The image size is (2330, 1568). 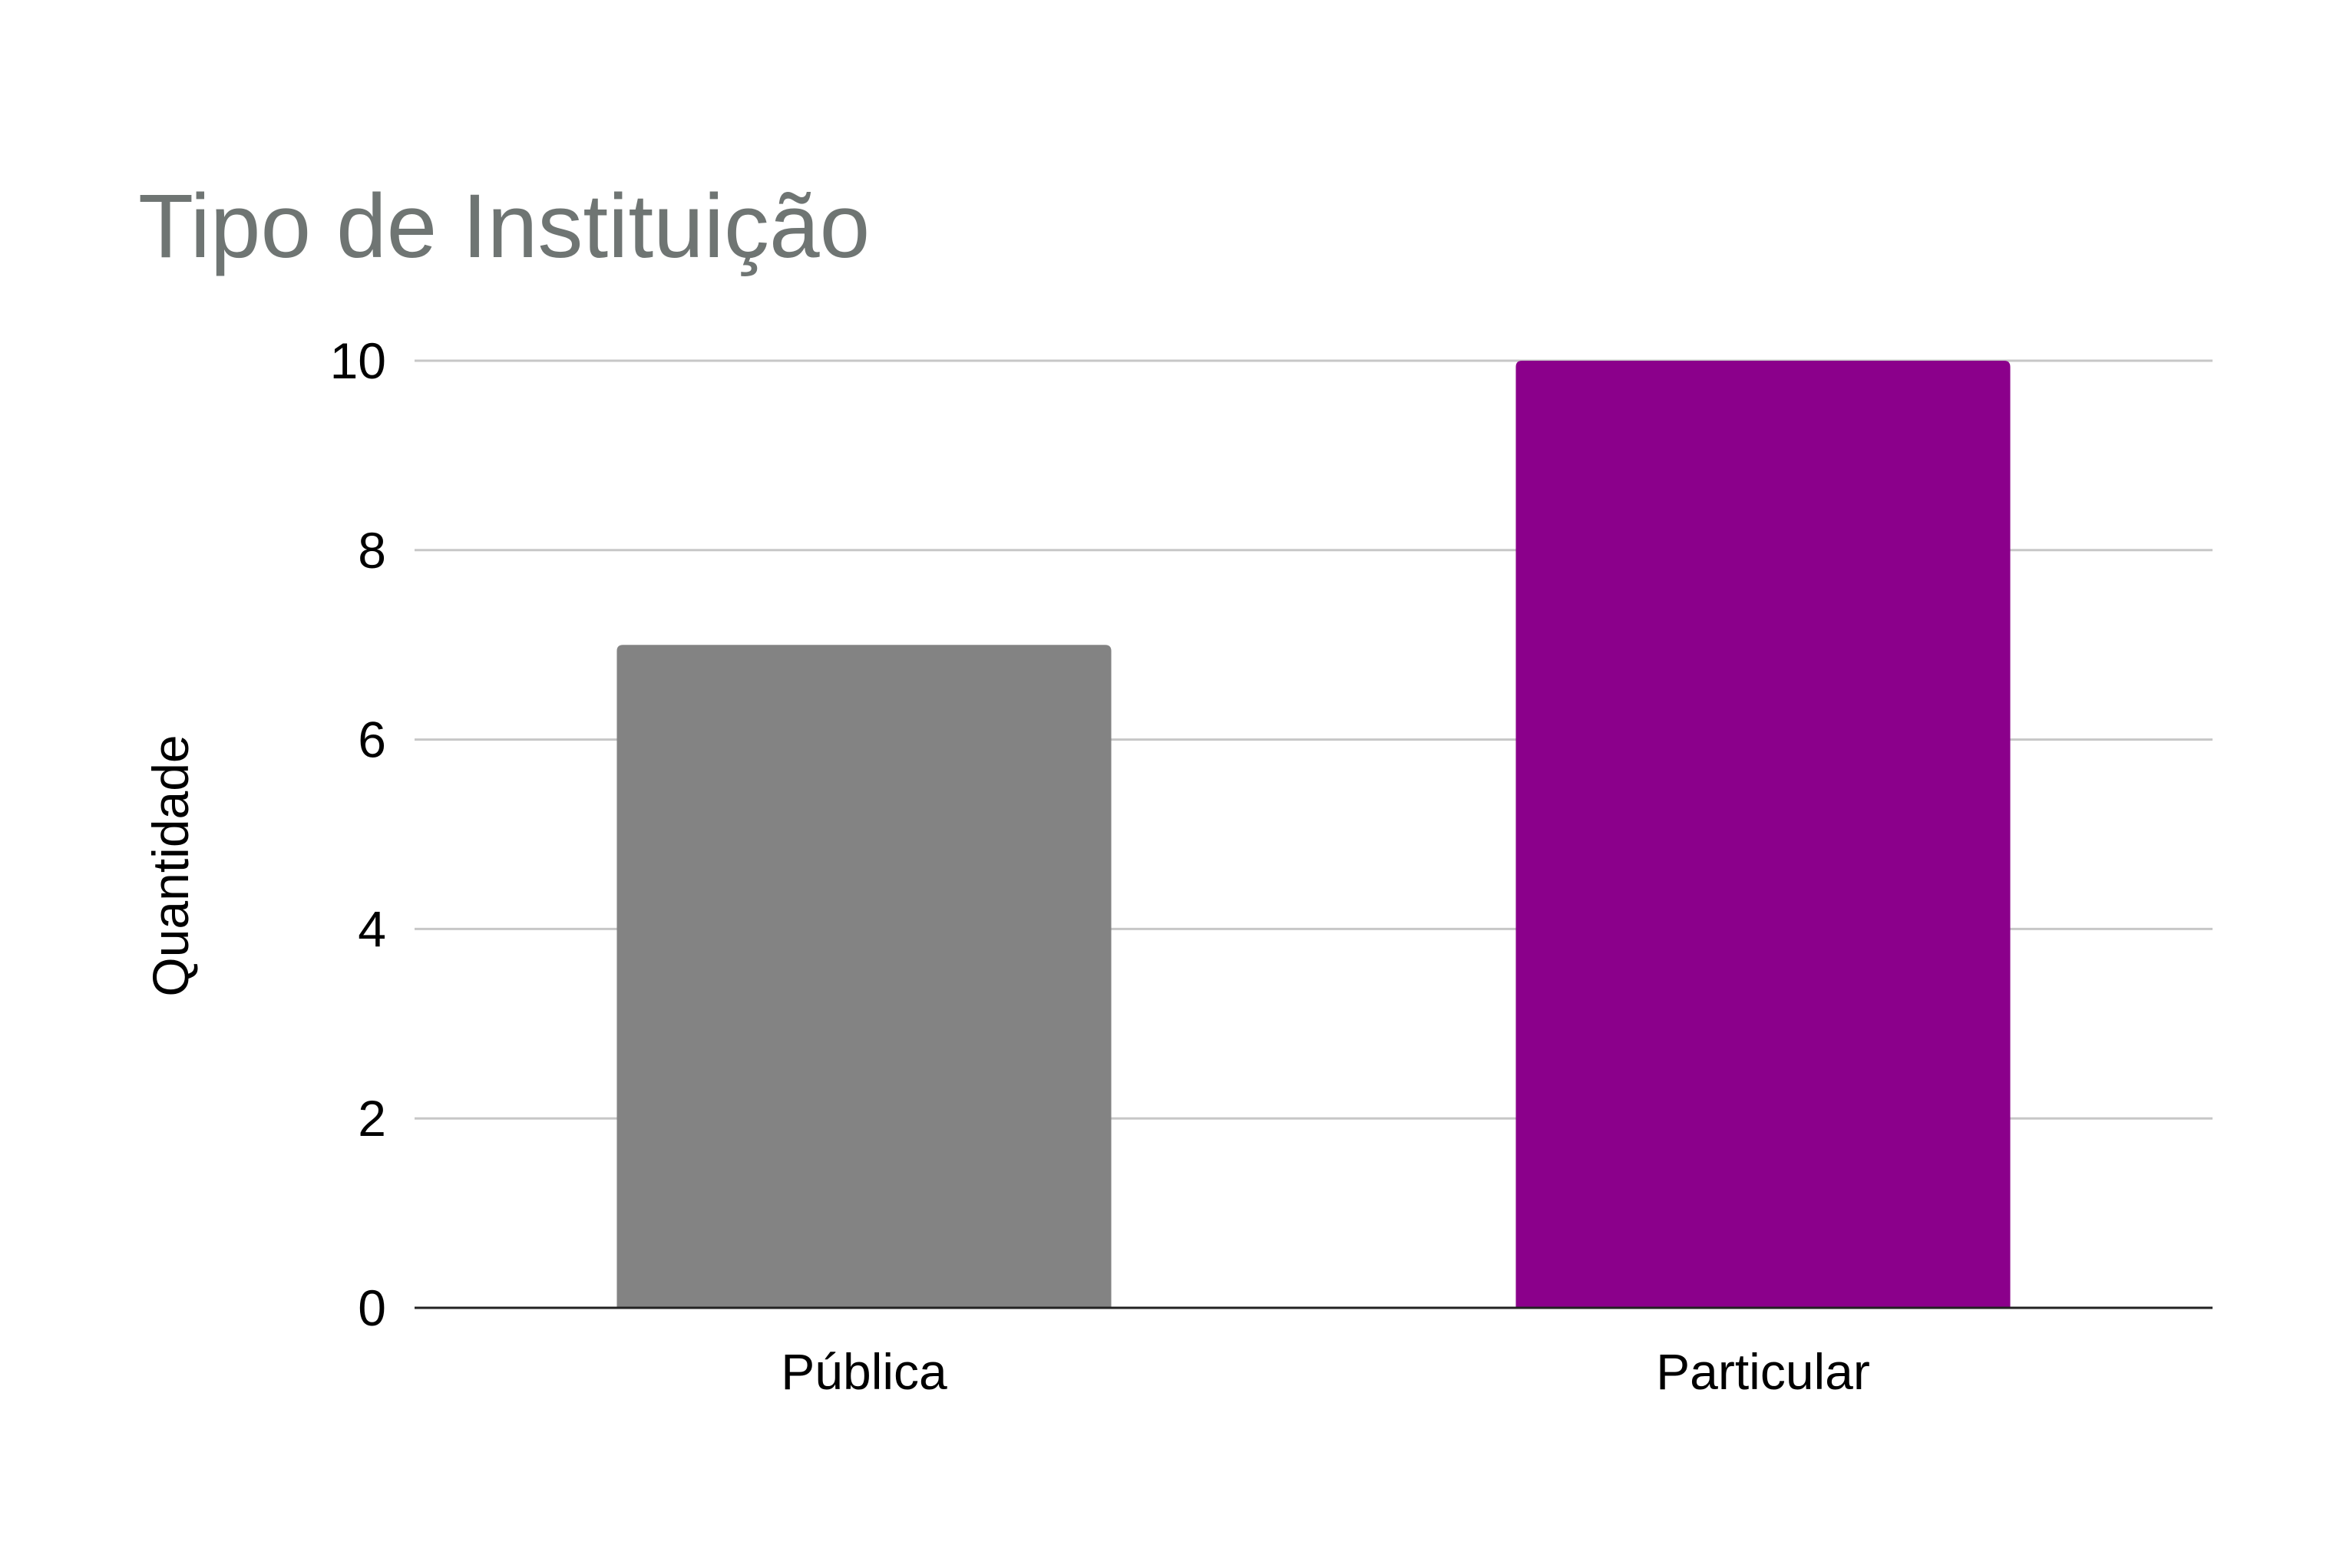 What do you see at coordinates (864, 976) in the screenshot?
I see `bar-pública` at bounding box center [864, 976].